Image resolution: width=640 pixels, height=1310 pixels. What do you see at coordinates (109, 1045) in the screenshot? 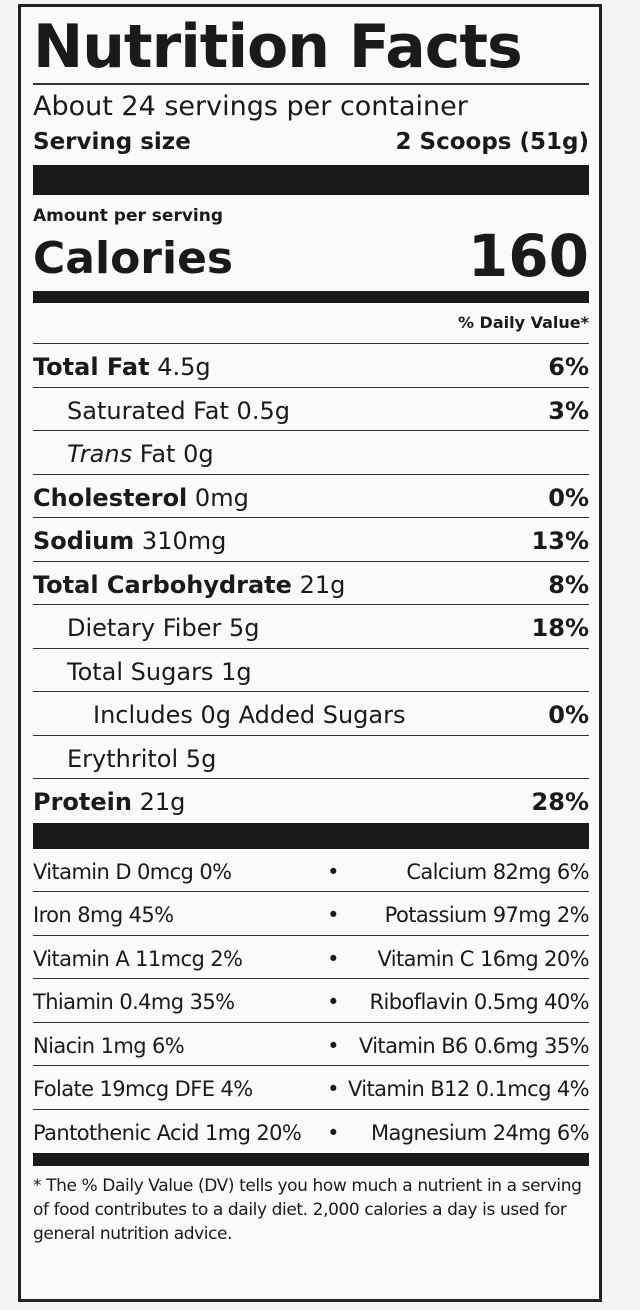
I see `vitamin-left: Niacin 1mg 6%` at bounding box center [109, 1045].